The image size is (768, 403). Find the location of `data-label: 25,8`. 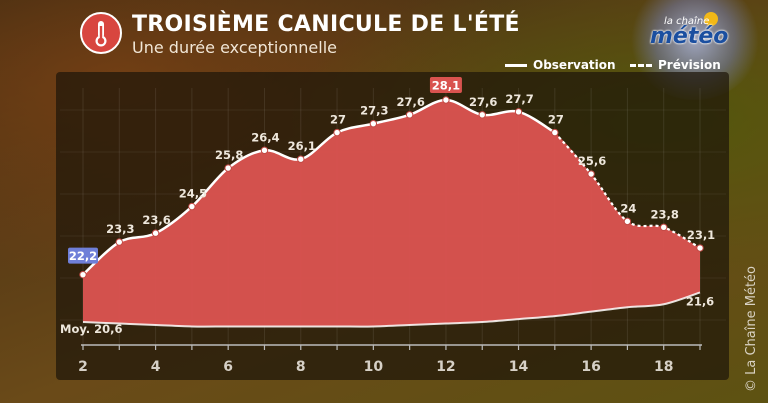

data-label: 25,8 is located at coordinates (229, 155).